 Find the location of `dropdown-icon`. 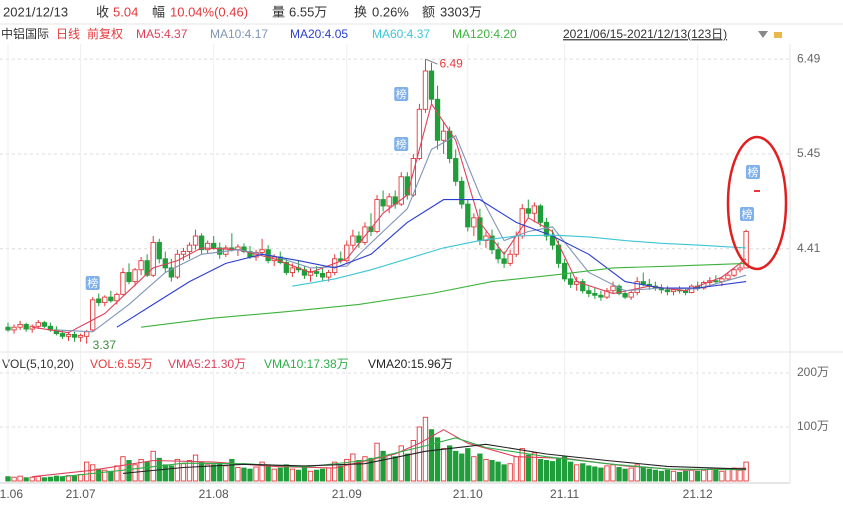

dropdown-icon is located at coordinates (763, 34).